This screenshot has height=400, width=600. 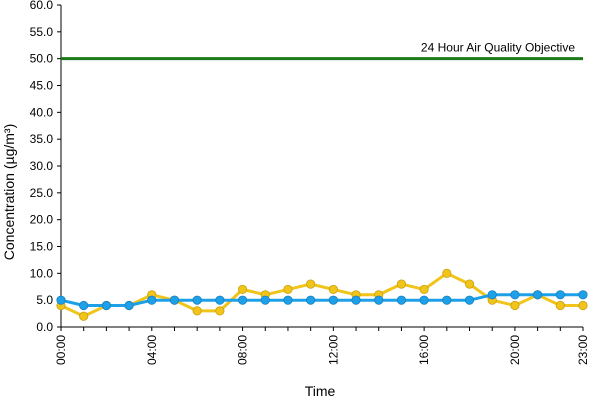 What do you see at coordinates (424, 350) in the screenshot?
I see `x-tick-label: 16:00` at bounding box center [424, 350].